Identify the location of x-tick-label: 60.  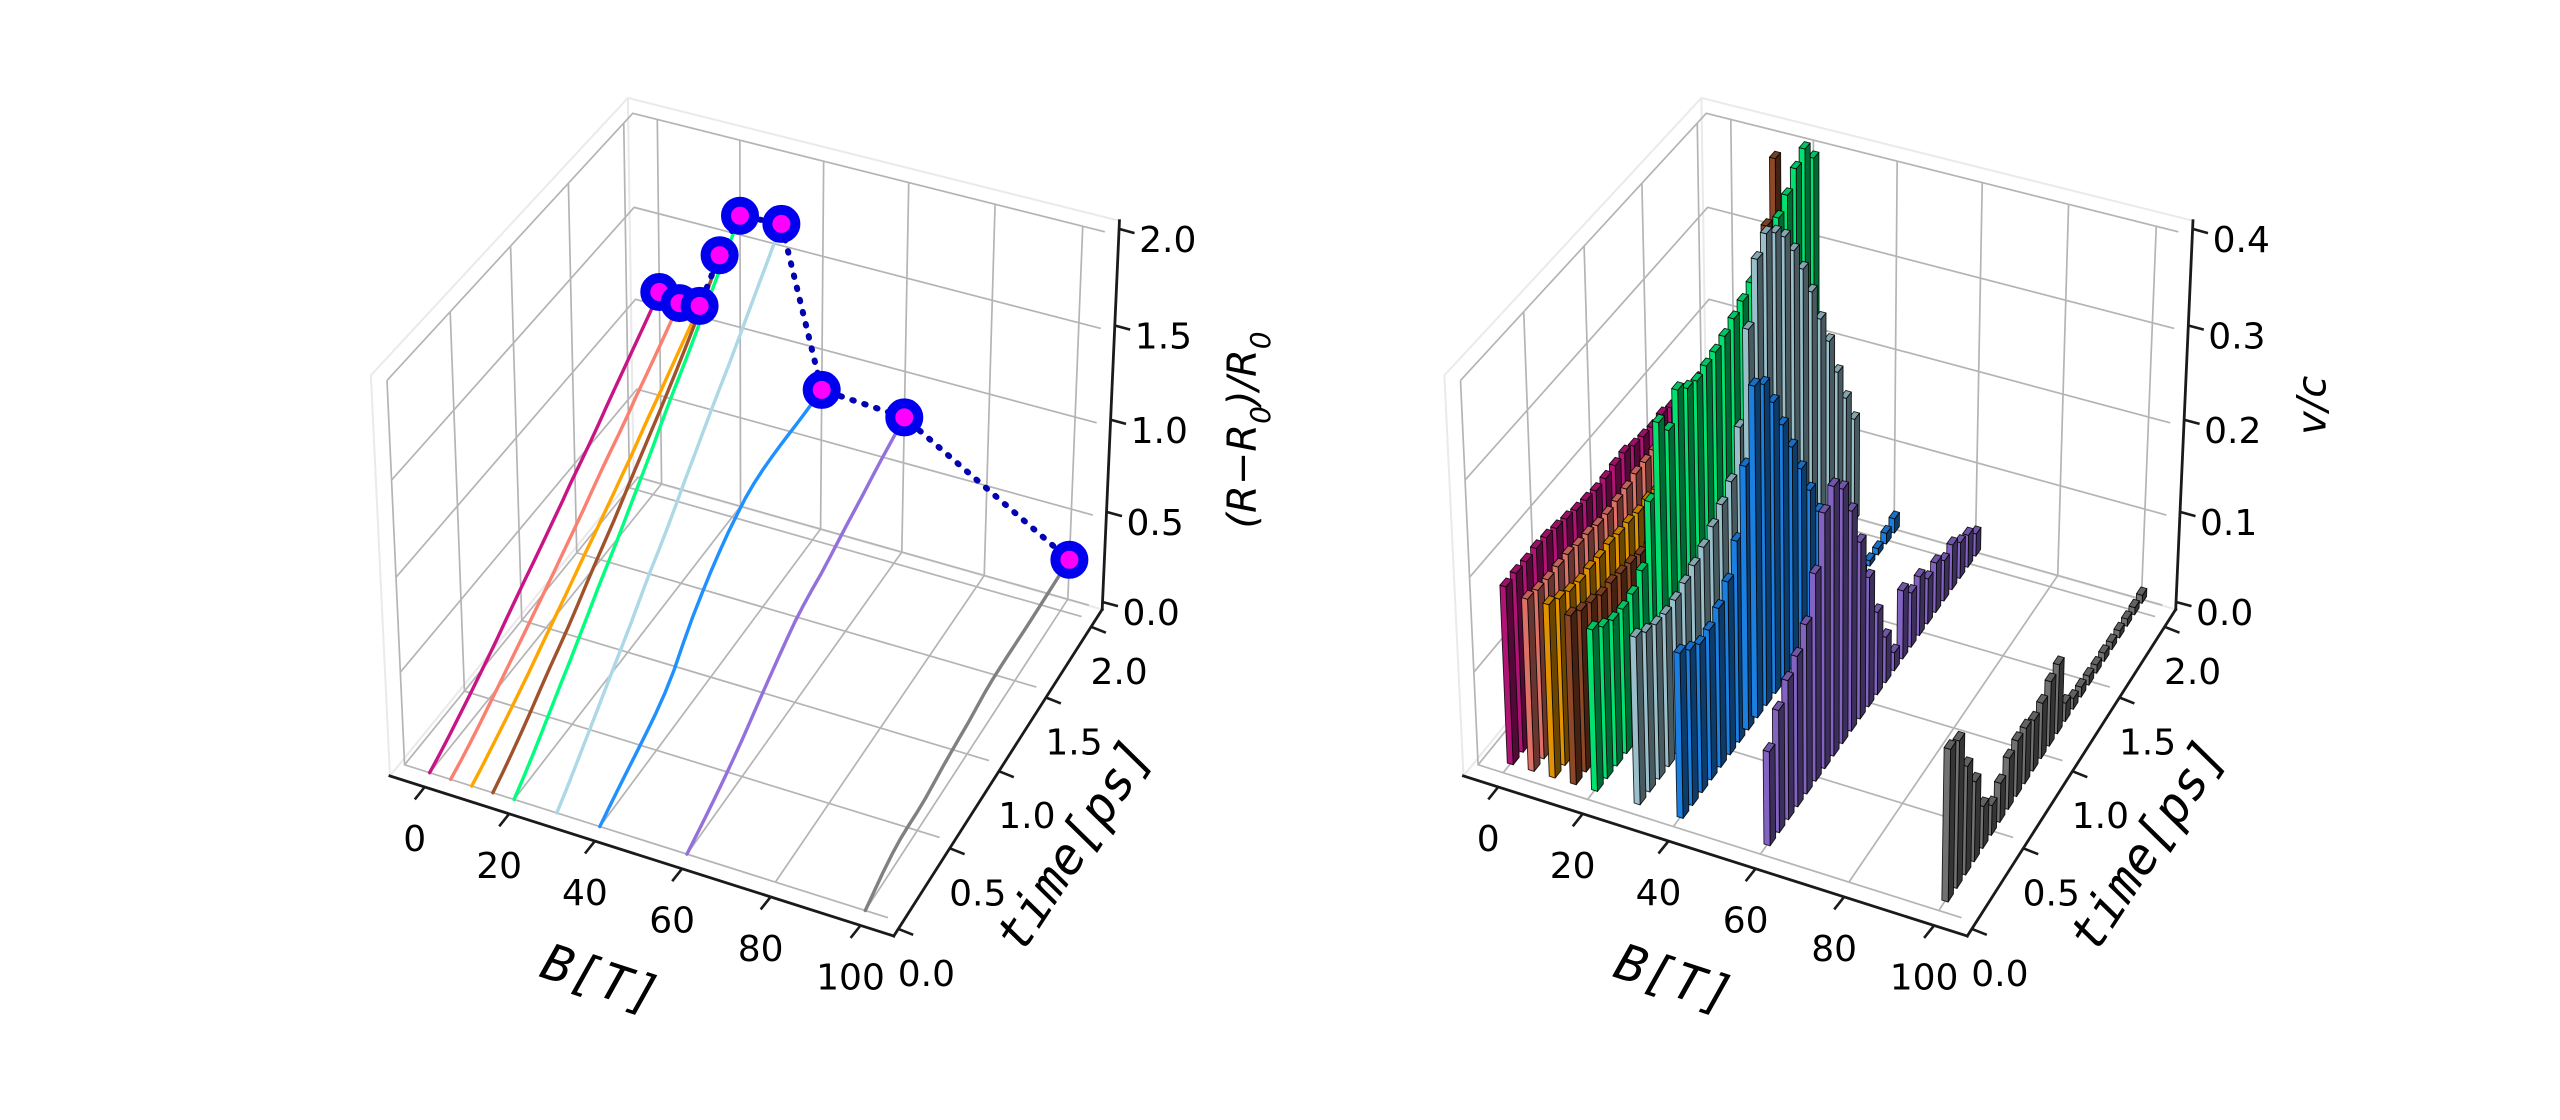
(1746, 921).